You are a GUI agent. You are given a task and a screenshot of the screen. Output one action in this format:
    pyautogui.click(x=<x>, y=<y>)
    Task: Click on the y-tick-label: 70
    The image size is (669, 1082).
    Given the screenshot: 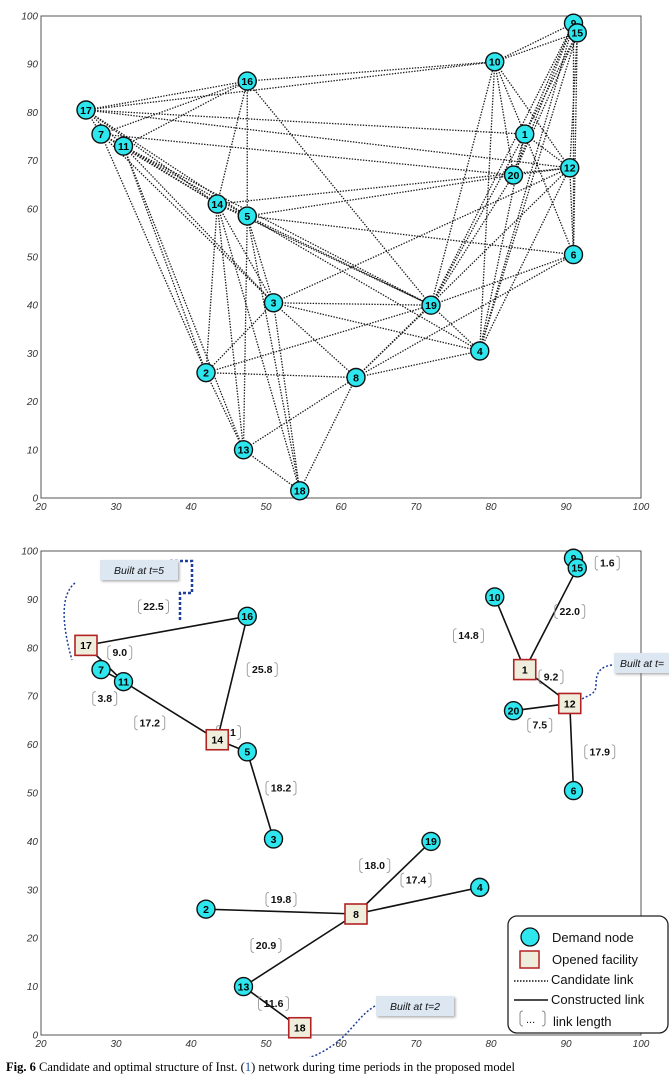 What is the action you would take?
    pyautogui.click(x=33, y=697)
    